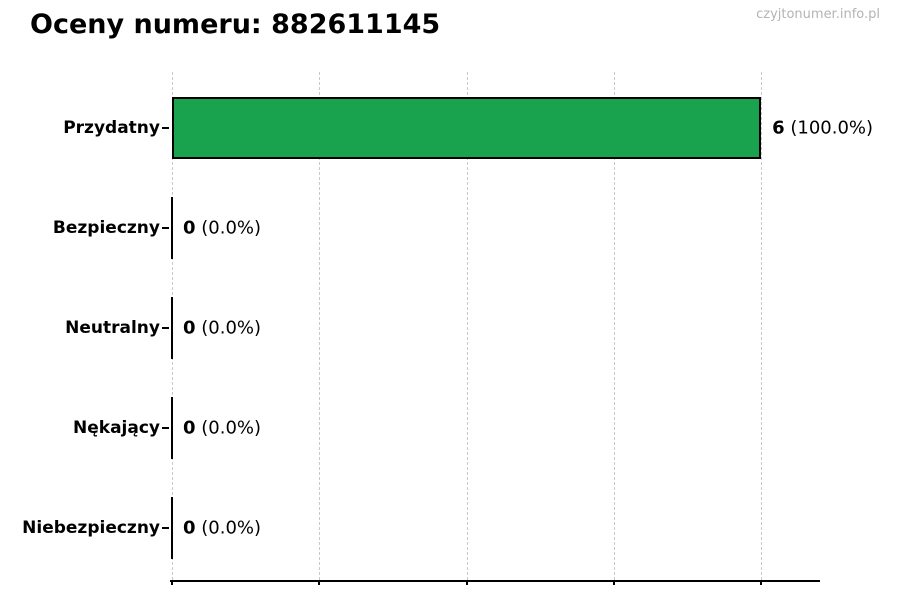 This screenshot has height=600, width=900. Describe the element at coordinates (818, 14) in the screenshot. I see `watermark-link: czyjtonumer.info.pl` at that location.